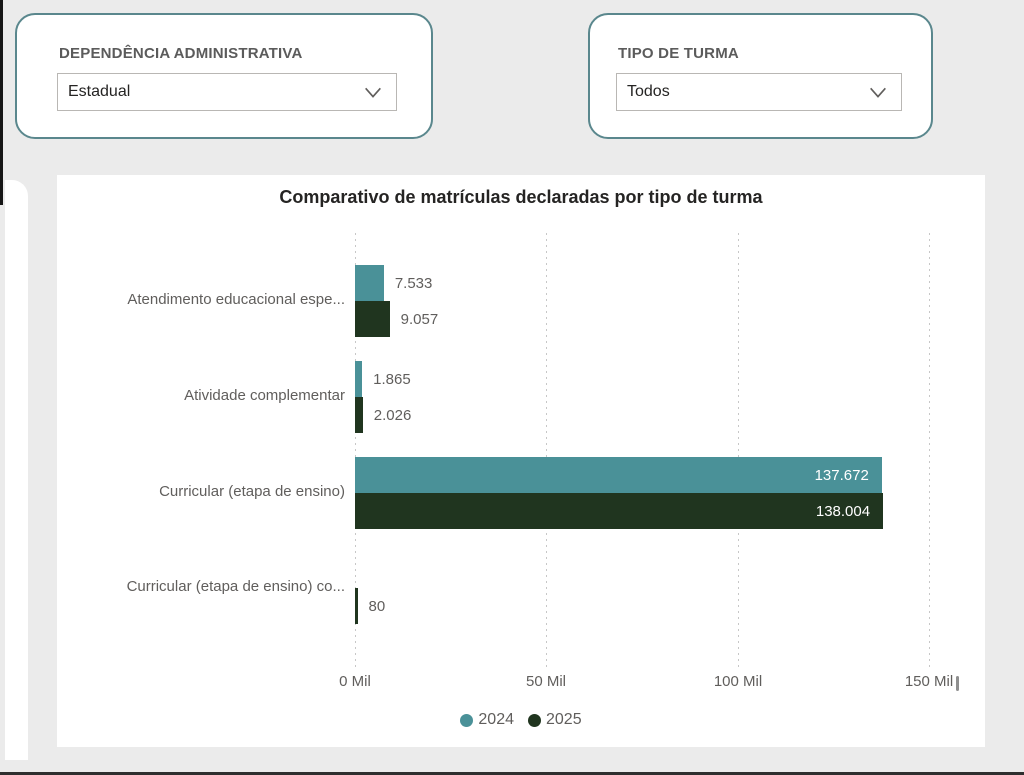 Image resolution: width=1024 pixels, height=775 pixels. What do you see at coordinates (648, 91) in the screenshot?
I see `tipo-turma-dropdown-value: Todos` at bounding box center [648, 91].